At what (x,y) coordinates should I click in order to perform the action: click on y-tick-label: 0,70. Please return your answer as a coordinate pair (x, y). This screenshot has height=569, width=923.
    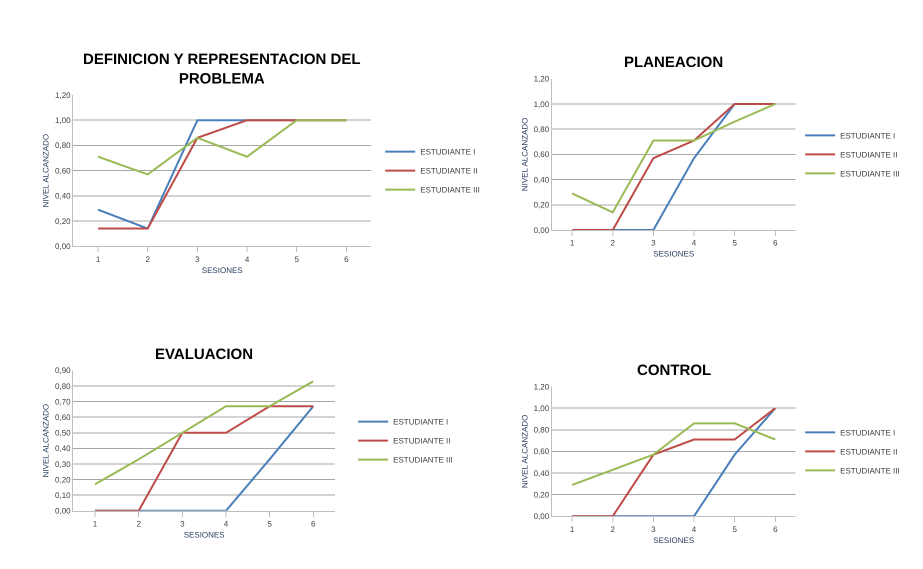
    Looking at the image, I should click on (63, 401).